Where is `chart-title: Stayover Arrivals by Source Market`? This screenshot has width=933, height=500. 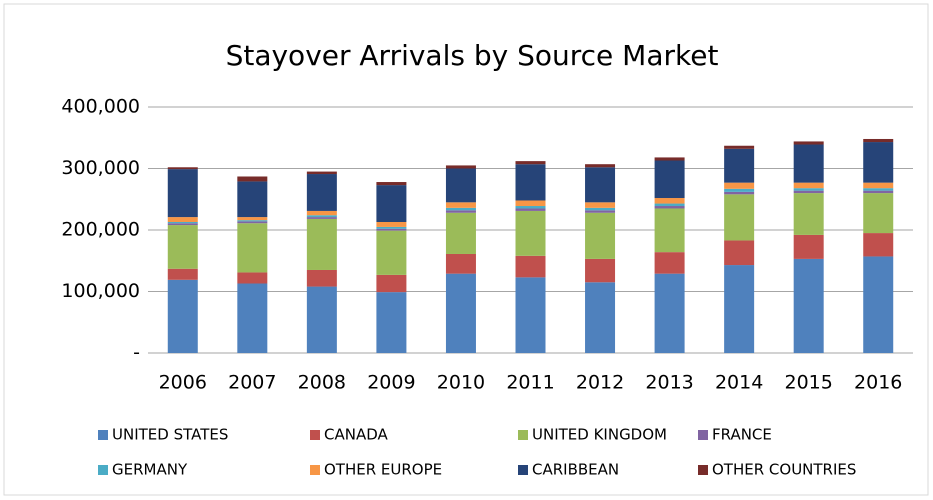 chart-title: Stayover Arrivals by Source Market is located at coordinates (472, 55).